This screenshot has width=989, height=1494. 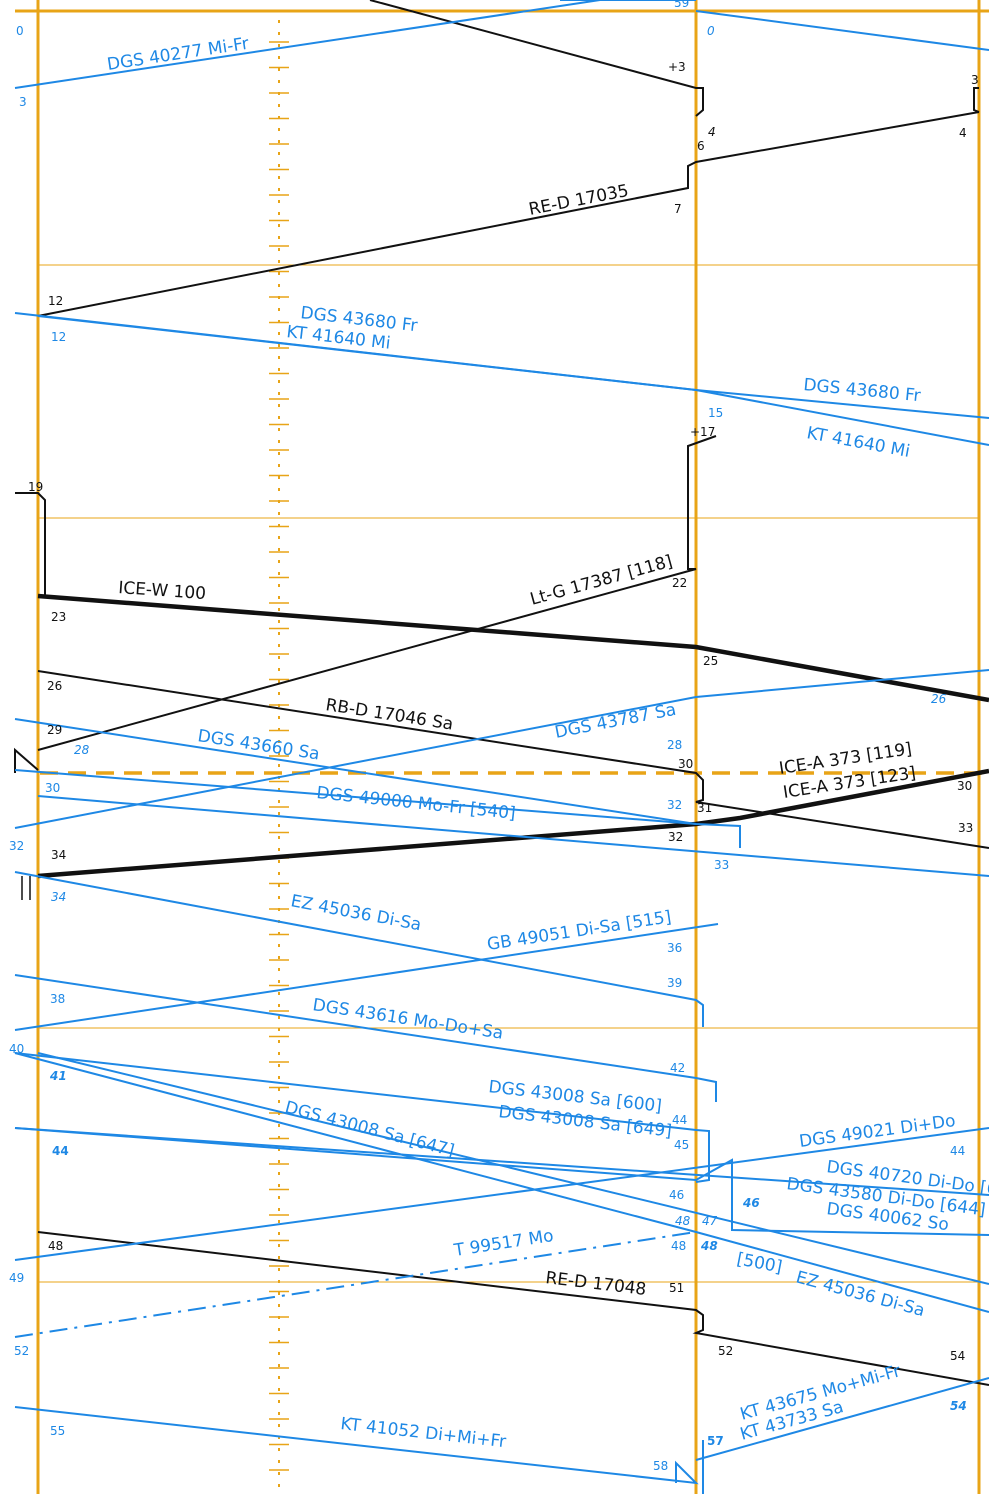 I want to click on train-path-dash-dot, so click(x=355, y=1284).